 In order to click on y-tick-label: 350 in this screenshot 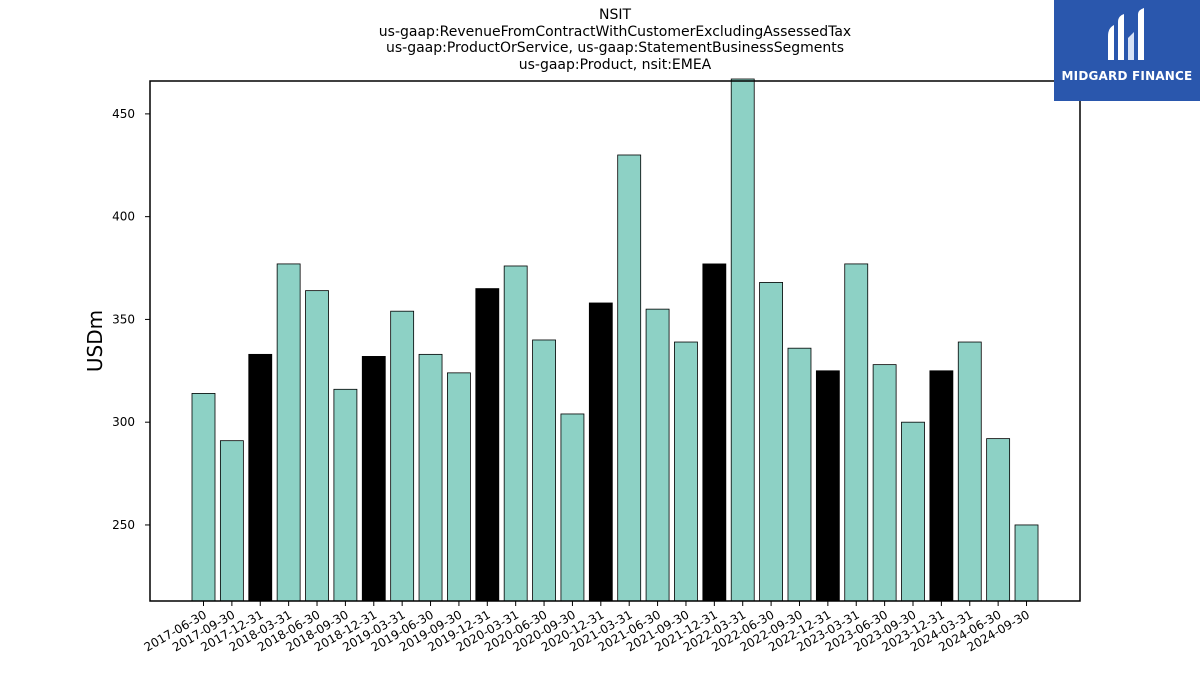, I will do `click(123, 319)`.